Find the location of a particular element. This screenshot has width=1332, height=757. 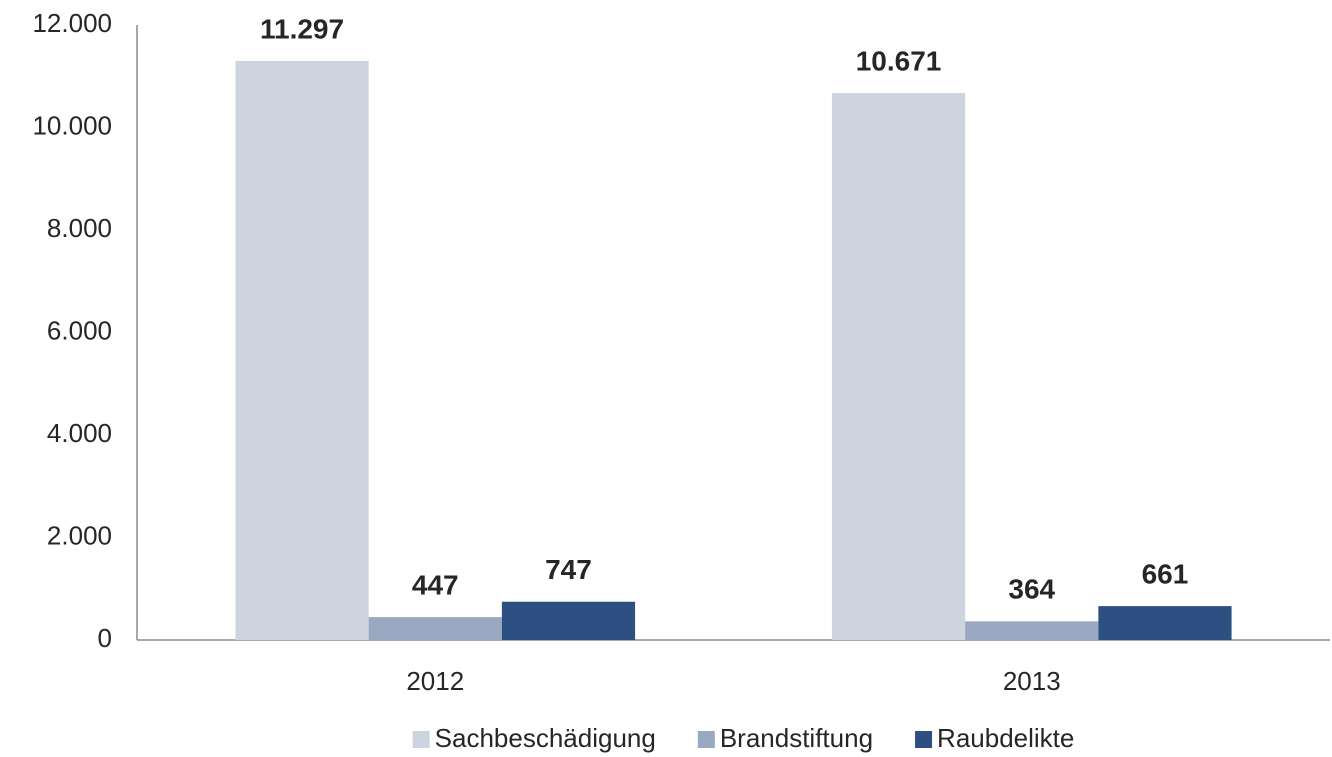

y-tick-label: 4.000 is located at coordinates (79, 433).